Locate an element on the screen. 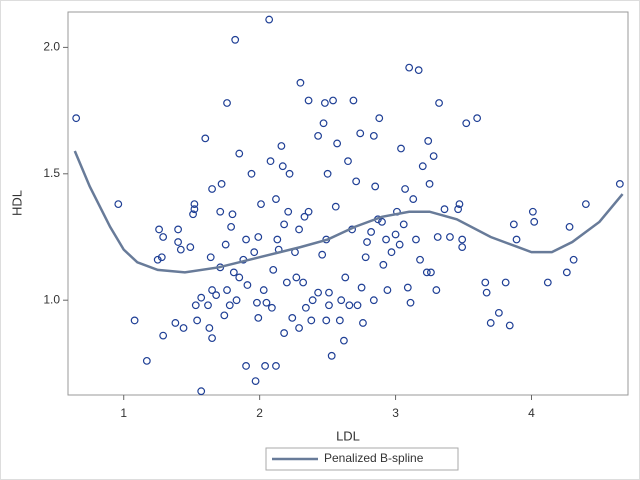 The width and height of the screenshot is (640, 480). x-tick-label: 2 is located at coordinates (259, 413).